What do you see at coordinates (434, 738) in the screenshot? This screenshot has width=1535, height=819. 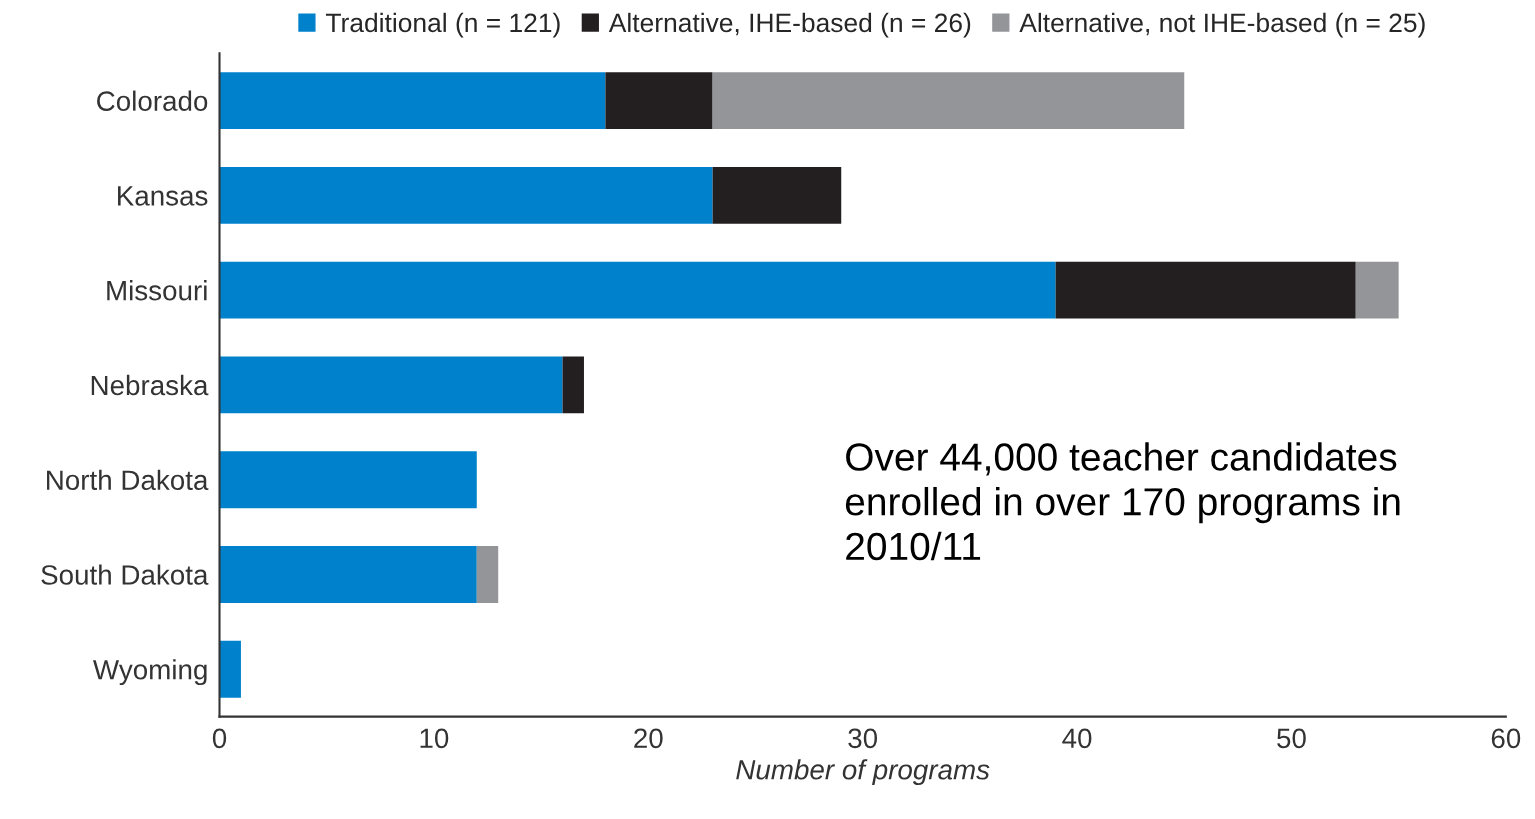 I see `x-tick-label: 10` at bounding box center [434, 738].